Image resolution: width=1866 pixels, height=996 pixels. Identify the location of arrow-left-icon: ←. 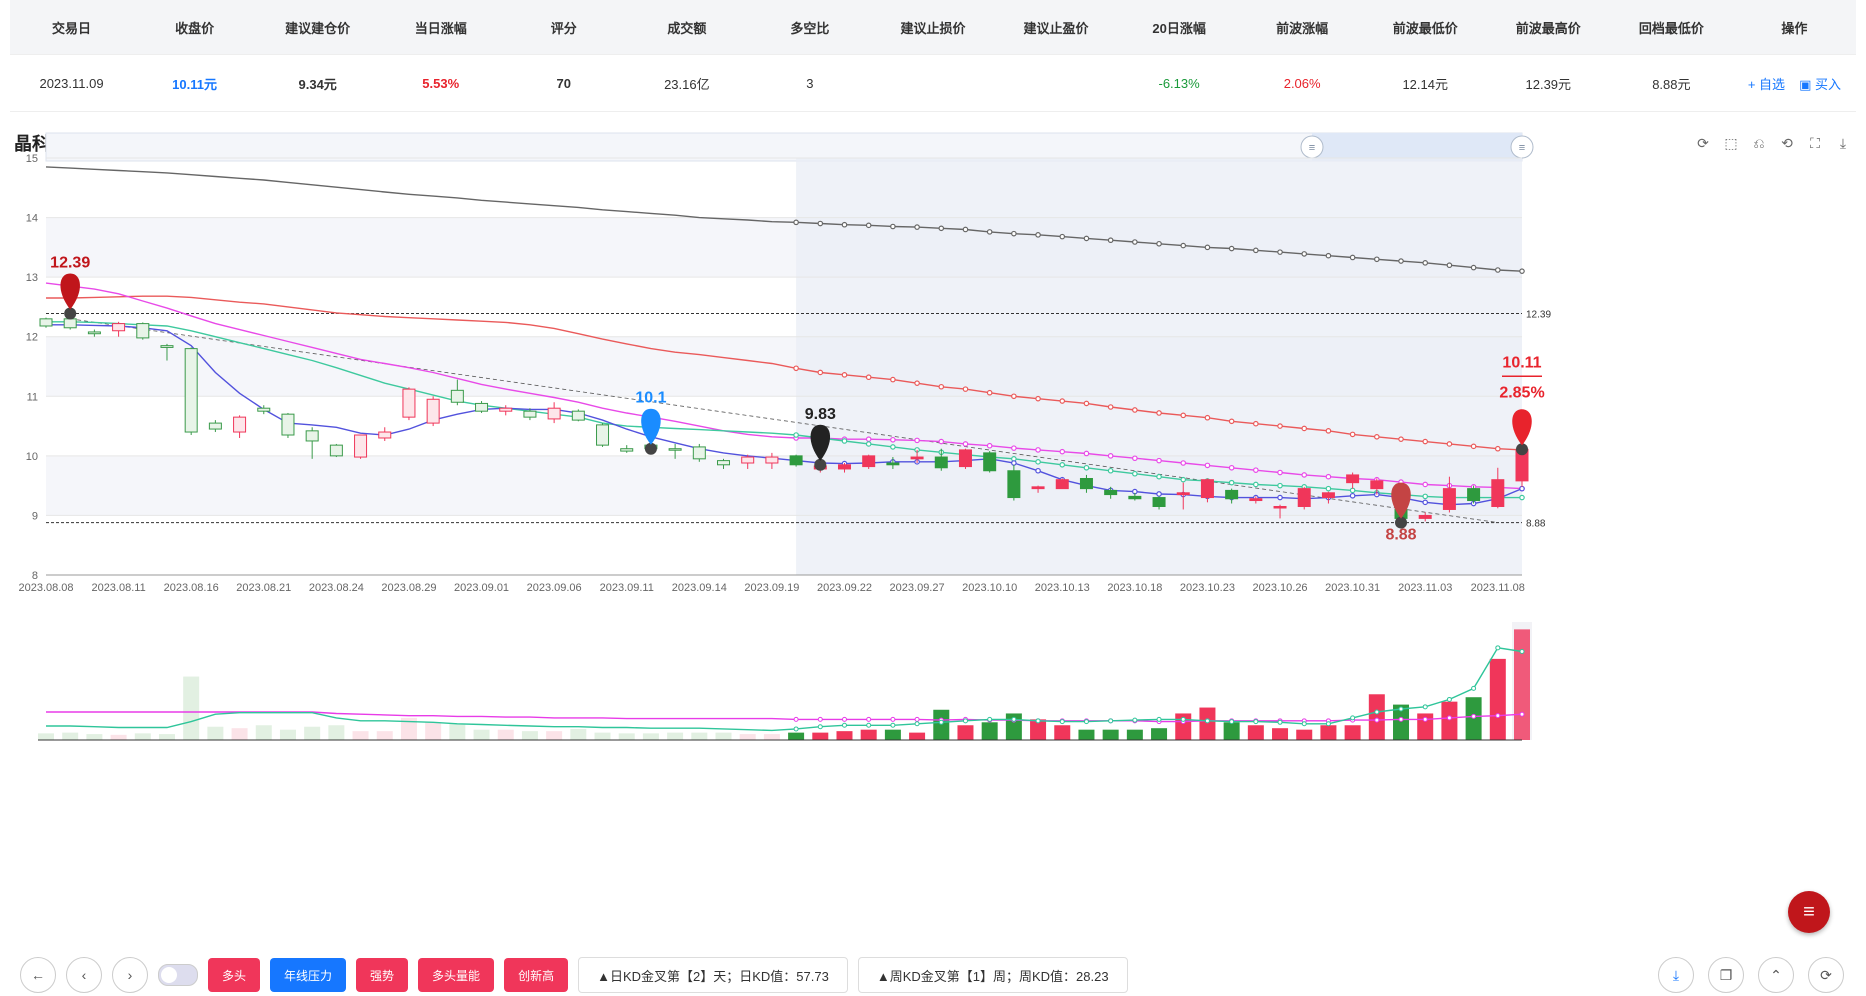
(38, 975).